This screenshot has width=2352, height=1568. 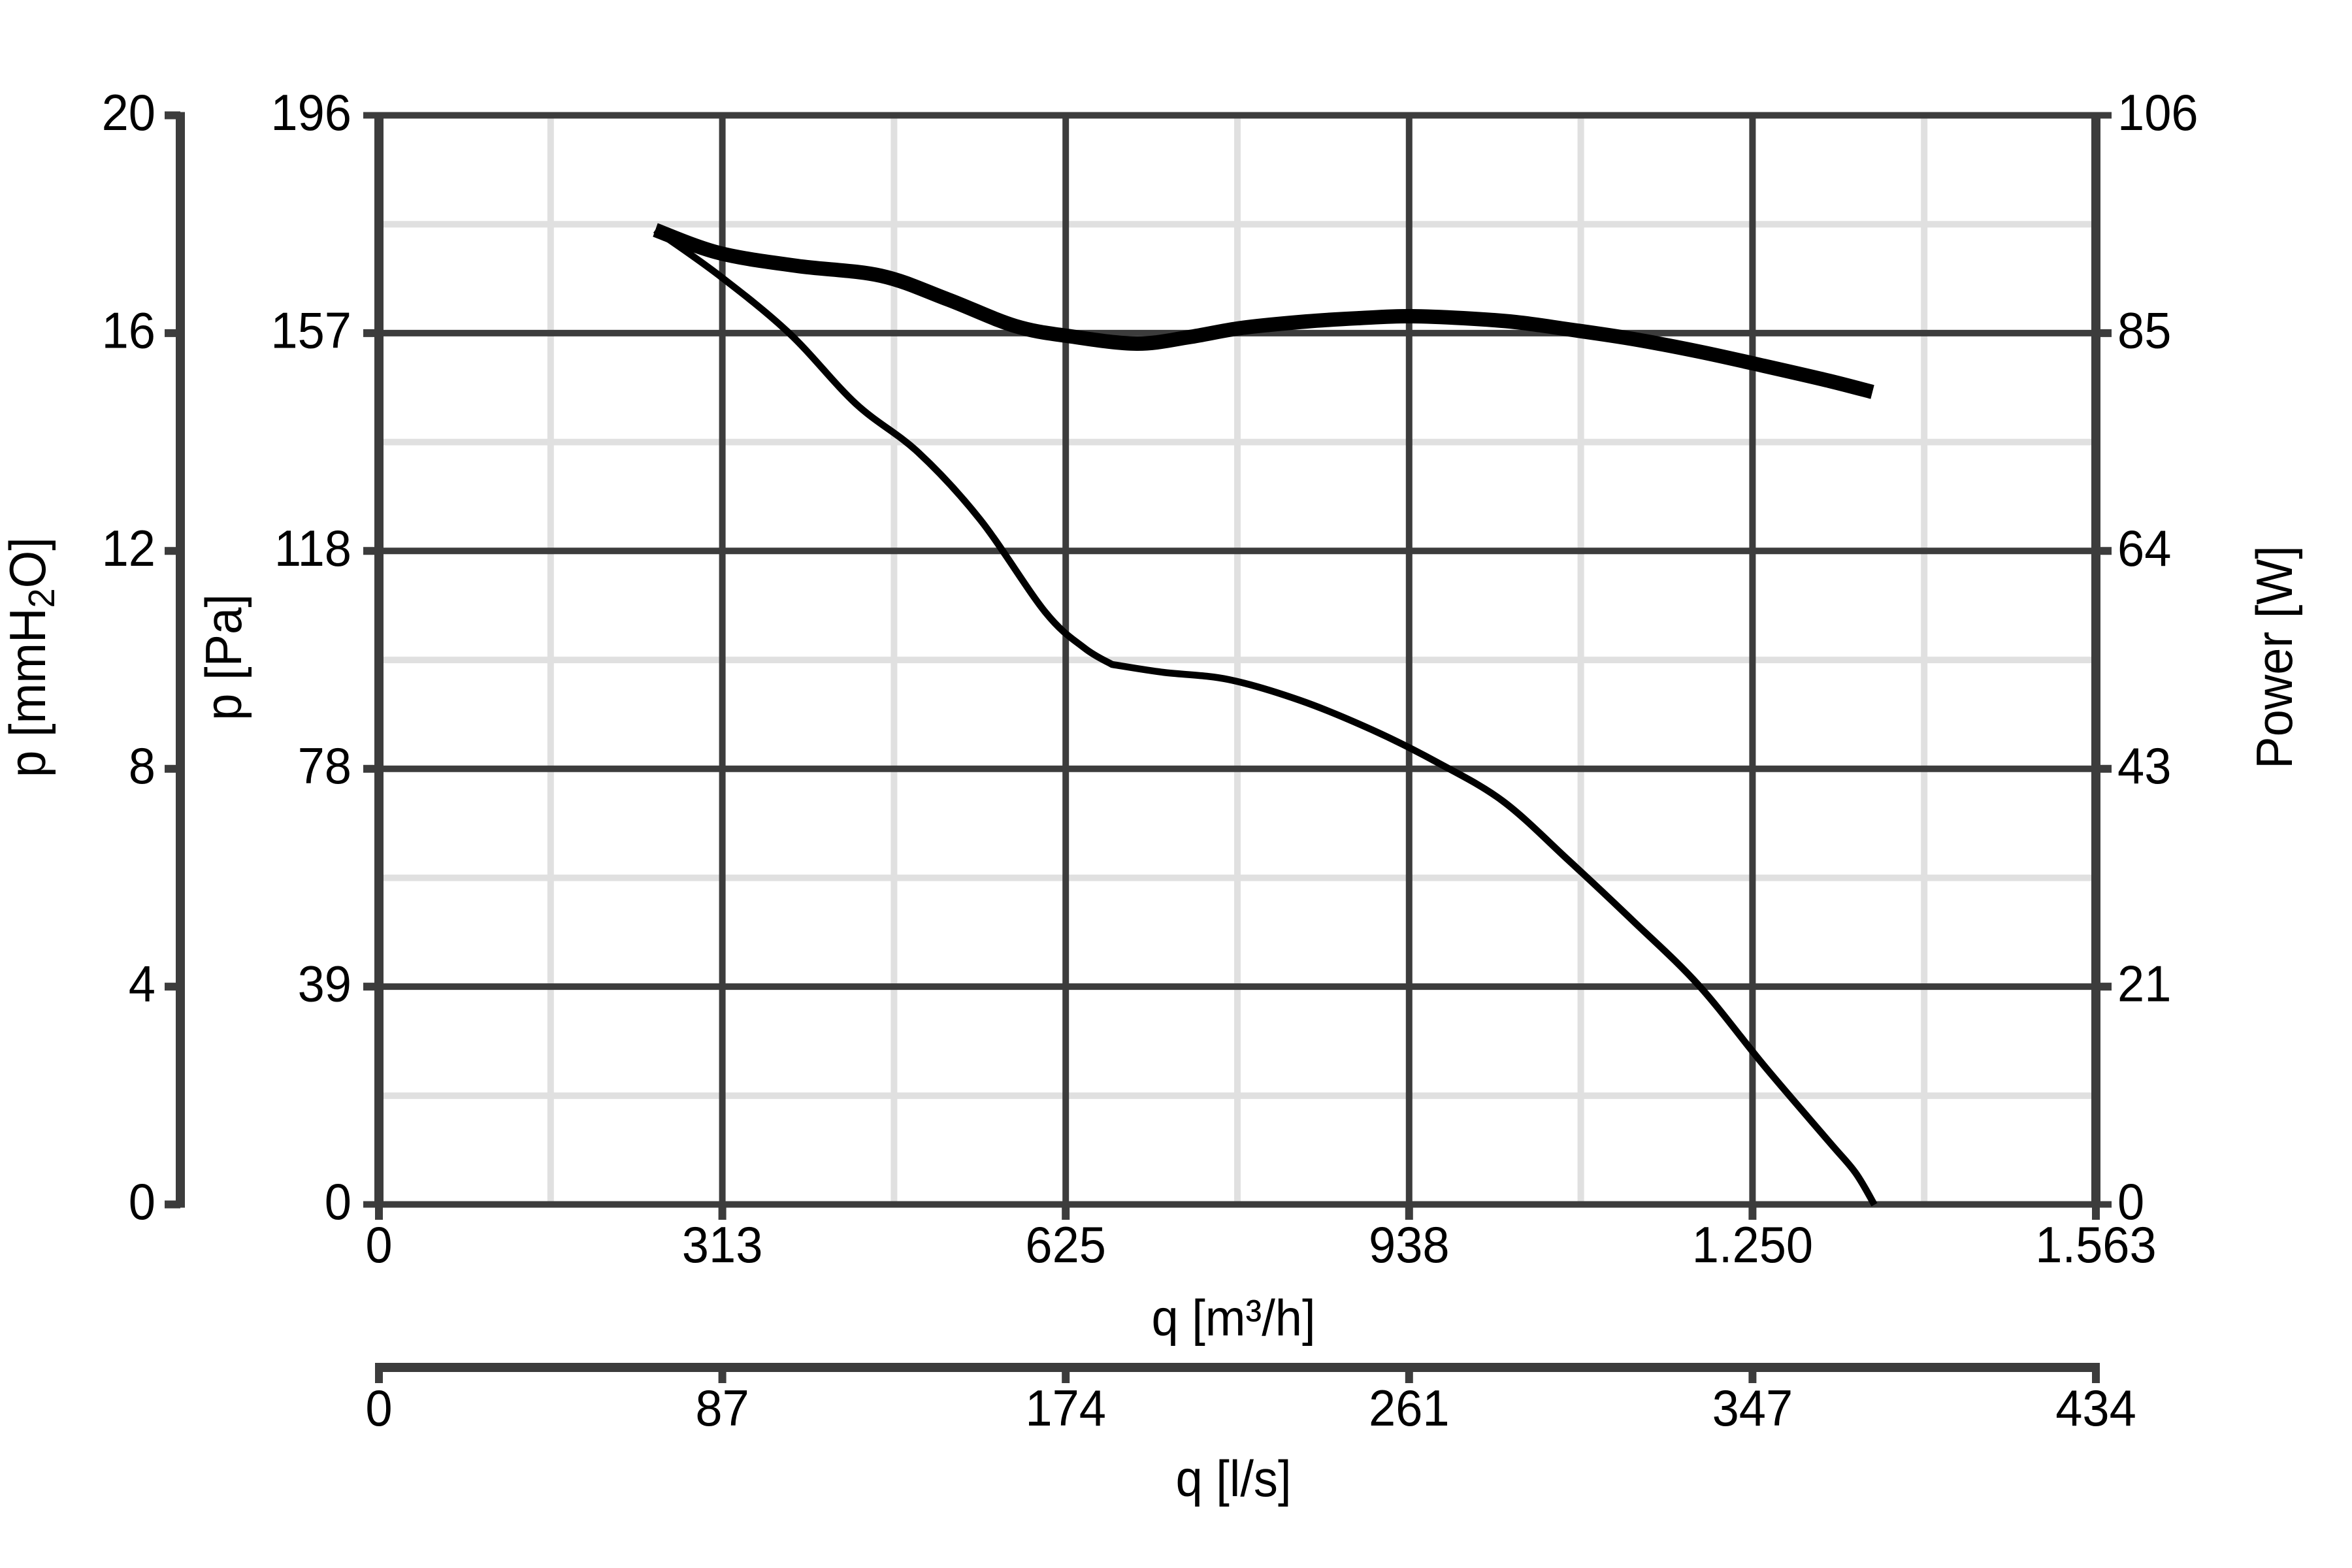 What do you see at coordinates (2274, 657) in the screenshot?
I see `svg-text: Power [W]` at bounding box center [2274, 657].